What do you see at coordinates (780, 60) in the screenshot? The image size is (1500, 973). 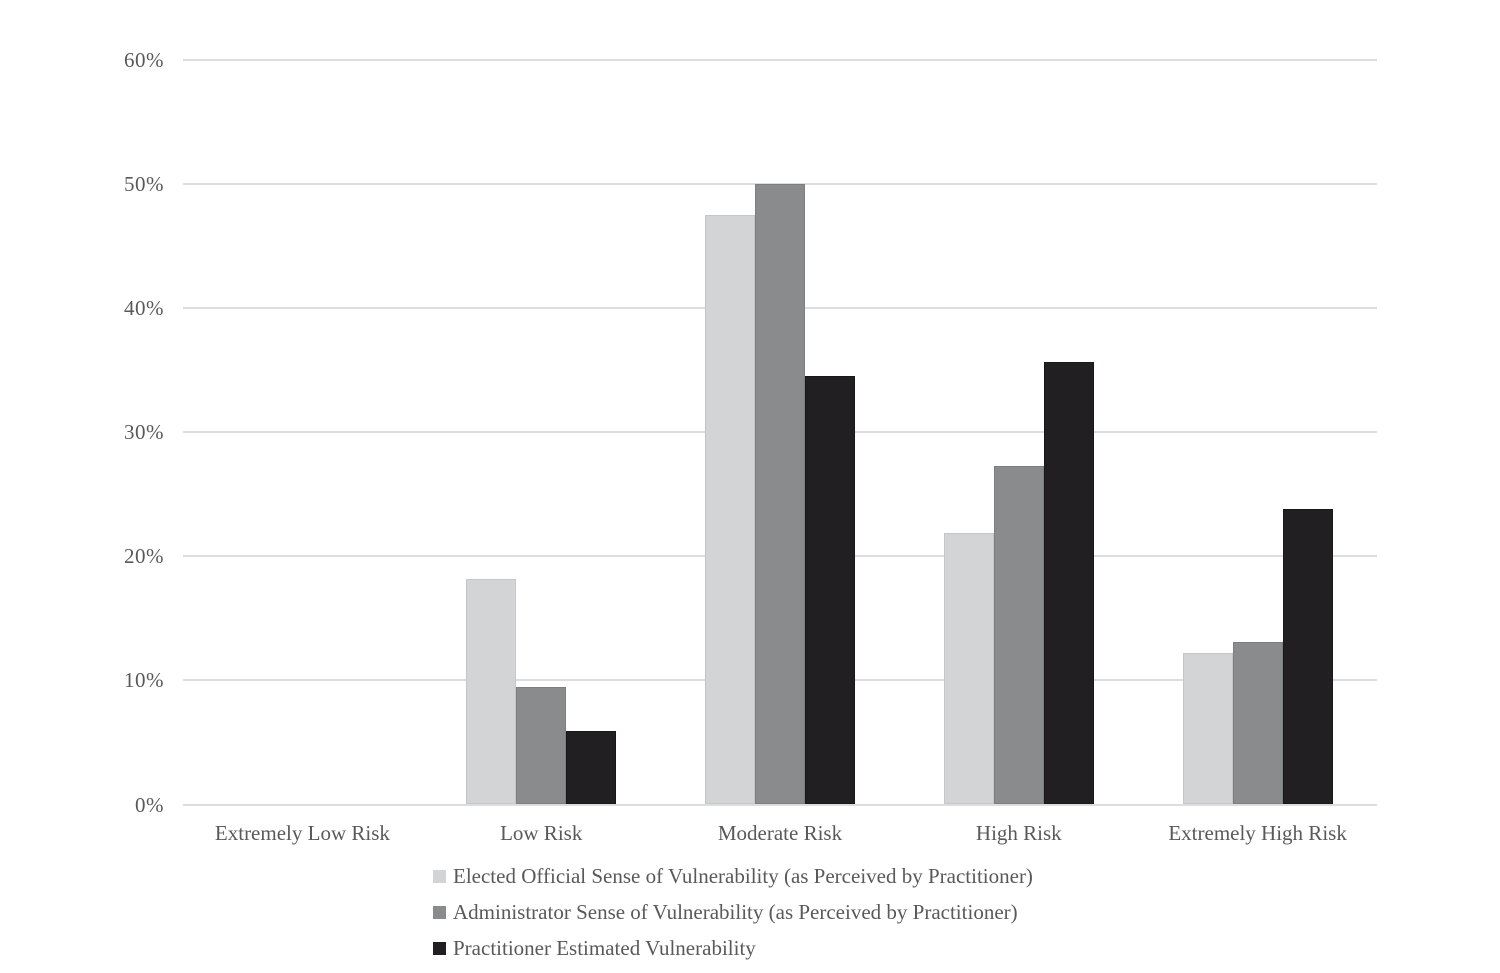 I see `gridline-60%` at bounding box center [780, 60].